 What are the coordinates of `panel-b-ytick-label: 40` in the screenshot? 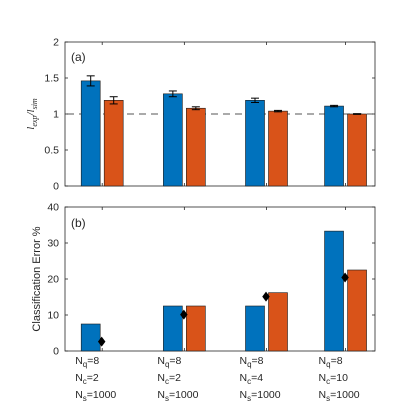 It's located at (53, 208).